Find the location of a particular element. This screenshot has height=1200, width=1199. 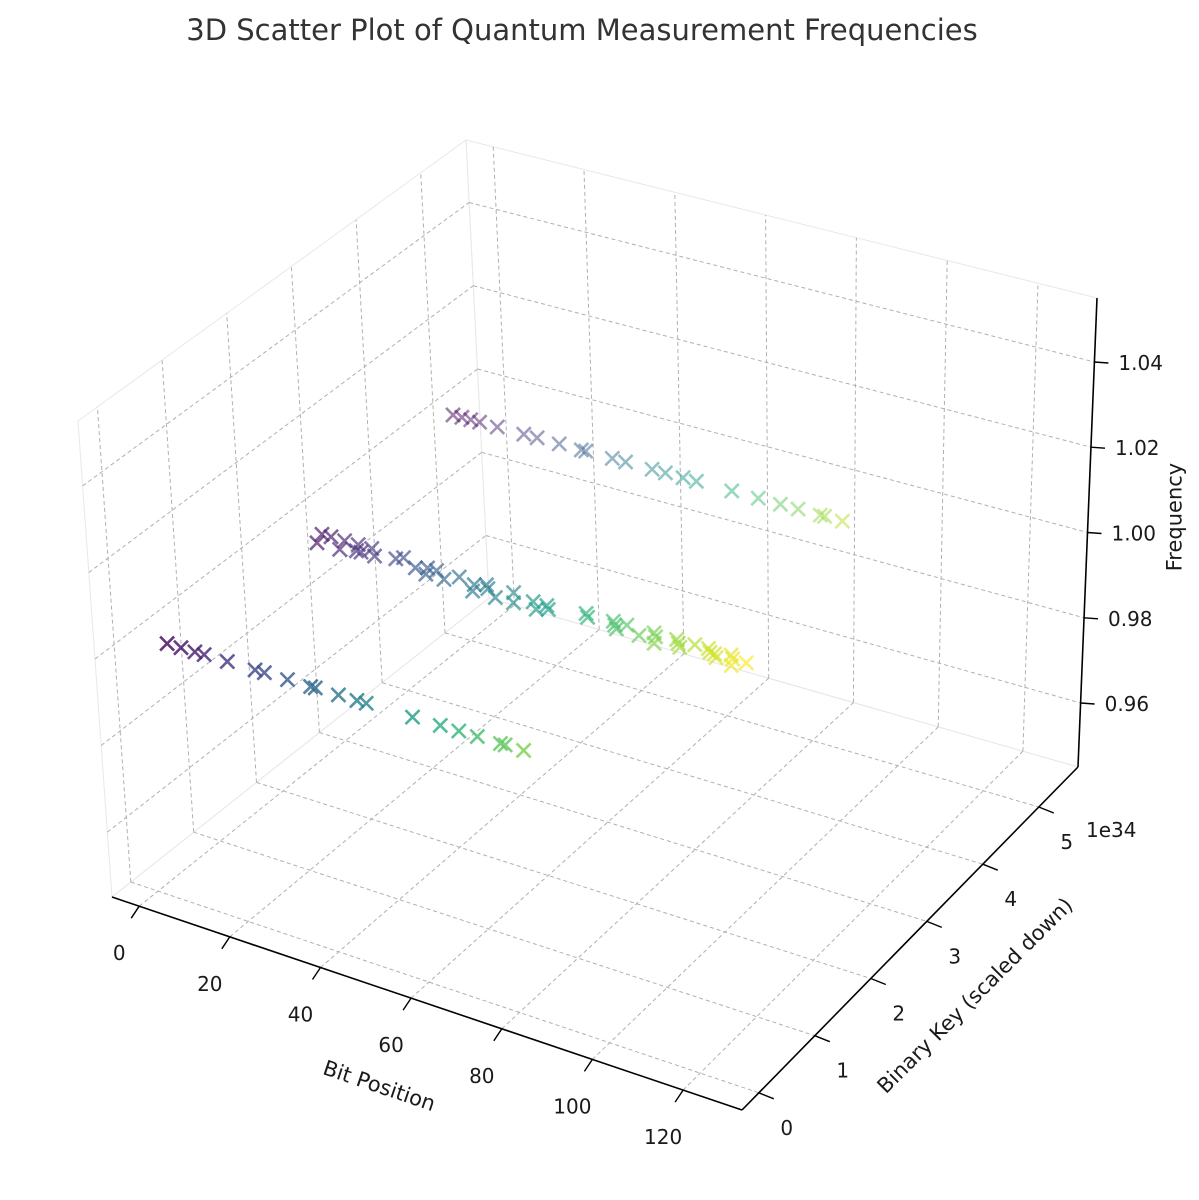

x-axis-label: Bit Position is located at coordinates (379, 1086).